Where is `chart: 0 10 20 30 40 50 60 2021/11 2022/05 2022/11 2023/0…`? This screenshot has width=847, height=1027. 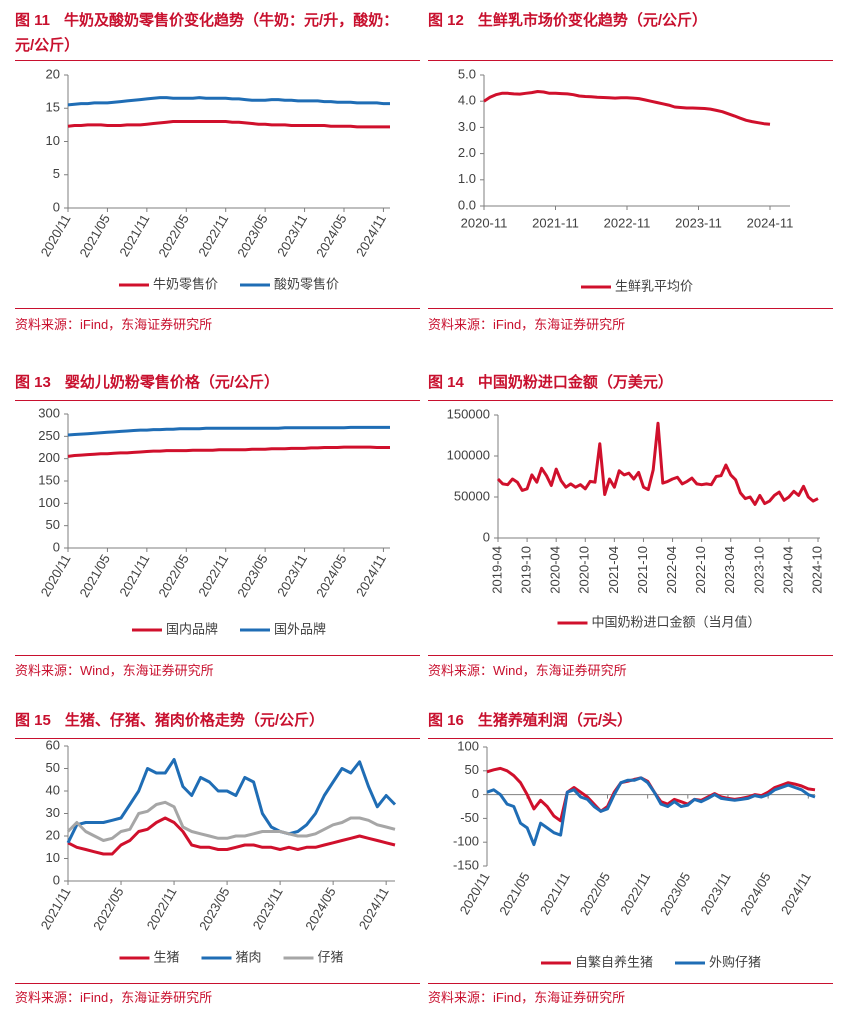
chart: 0 10 20 30 40 50 60 2021/11 2022/05 2022/11 2023/0… is located at coordinates (217, 850).